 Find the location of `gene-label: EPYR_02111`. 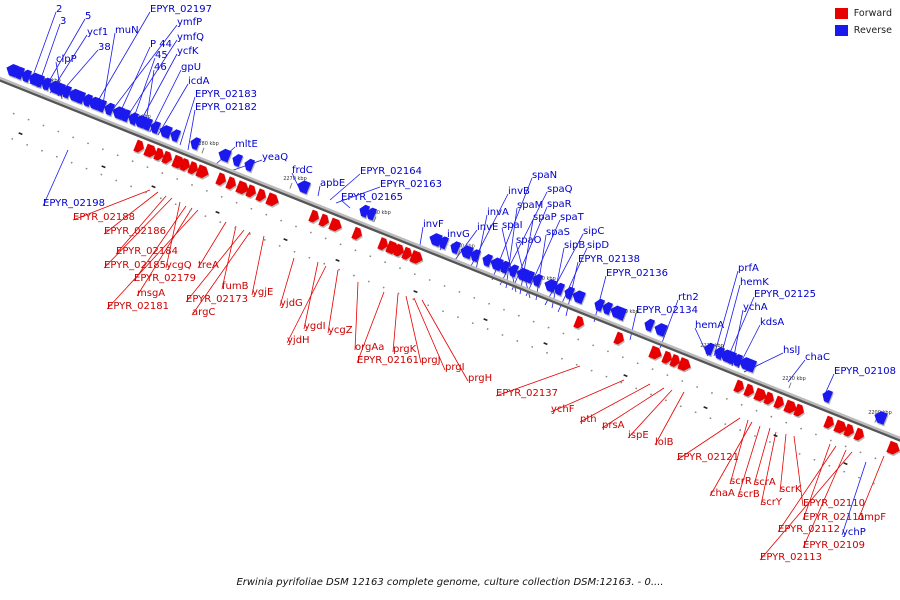

gene-label: EPYR_02111 is located at coordinates (834, 517).